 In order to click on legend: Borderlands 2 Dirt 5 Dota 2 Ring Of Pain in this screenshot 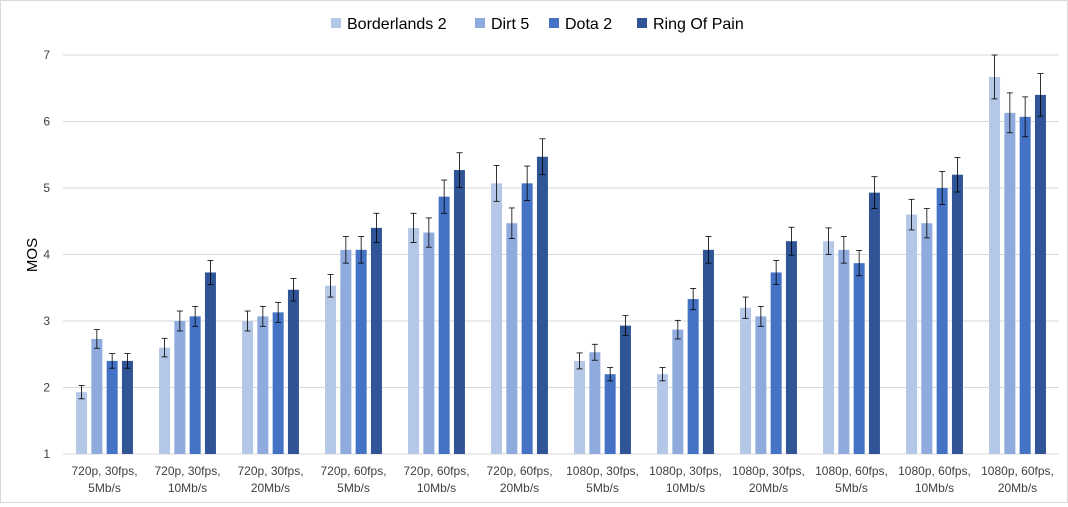, I will do `click(537, 24)`.